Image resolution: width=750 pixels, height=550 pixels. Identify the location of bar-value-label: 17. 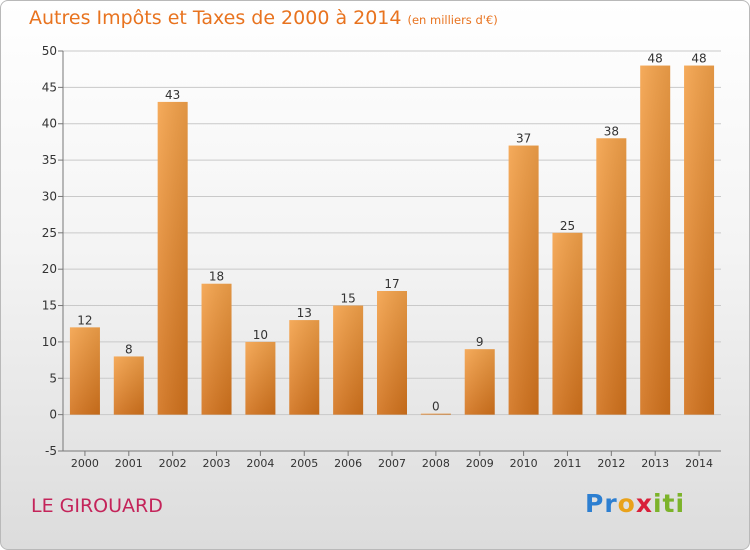
(391, 284).